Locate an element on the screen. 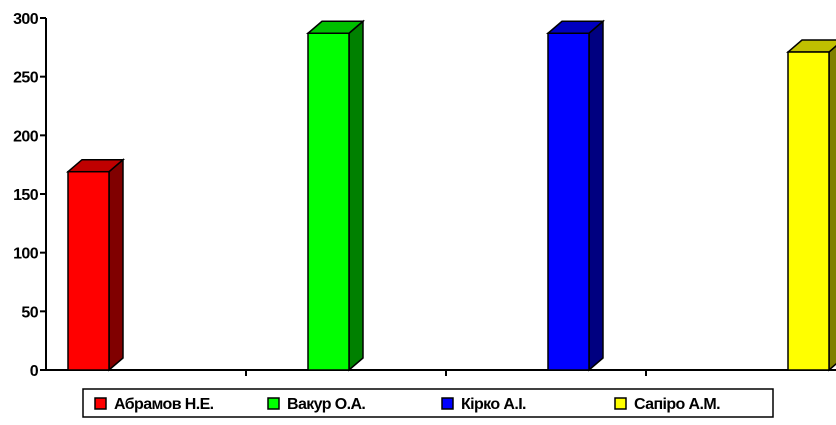 The width and height of the screenshot is (836, 425). y-tick-label: 200 is located at coordinates (26, 136).